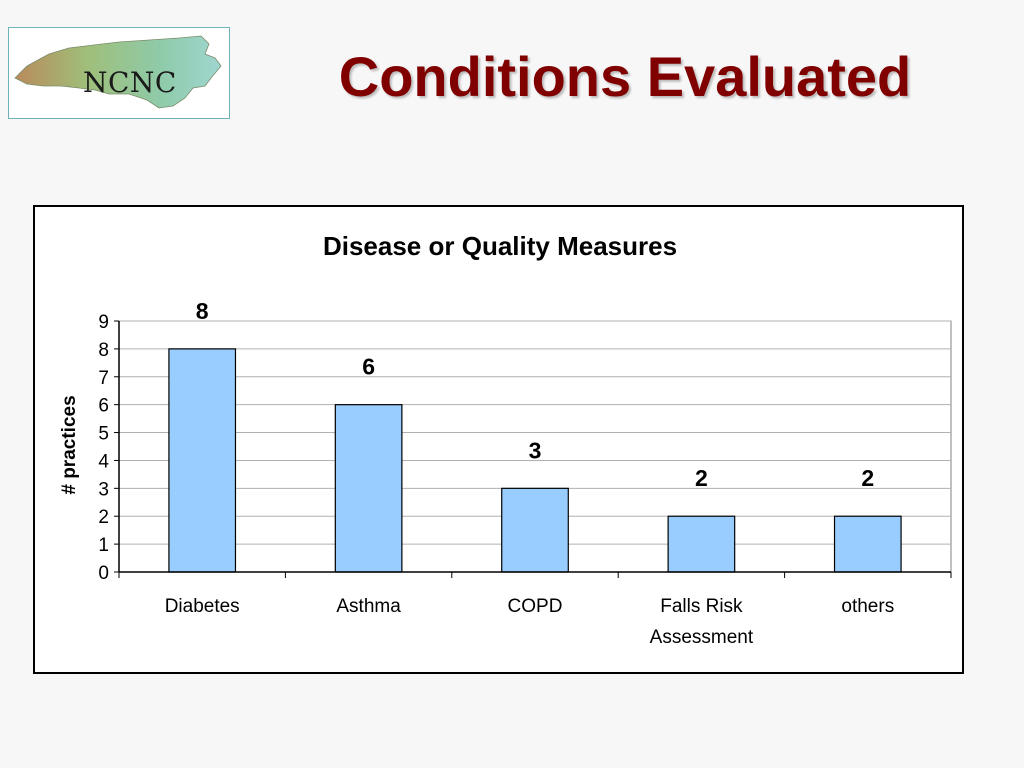  I want to click on x-tick-label: Diabetes, so click(202, 606).